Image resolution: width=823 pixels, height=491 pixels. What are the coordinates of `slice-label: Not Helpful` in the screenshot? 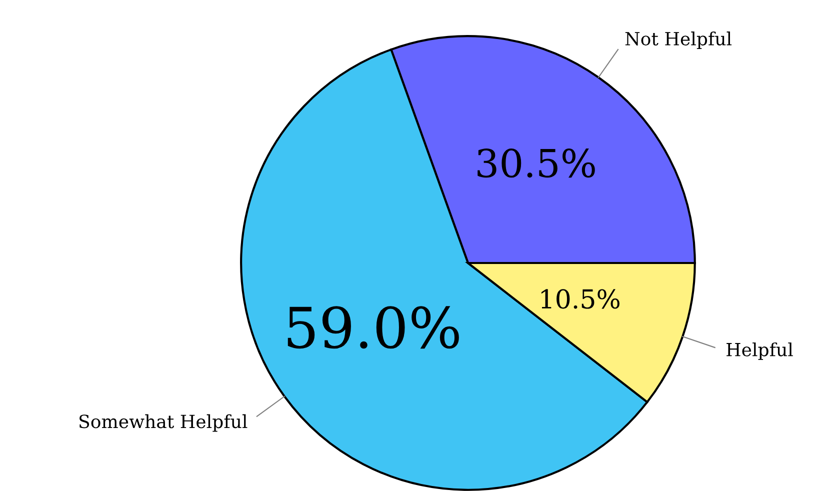 It's located at (678, 41).